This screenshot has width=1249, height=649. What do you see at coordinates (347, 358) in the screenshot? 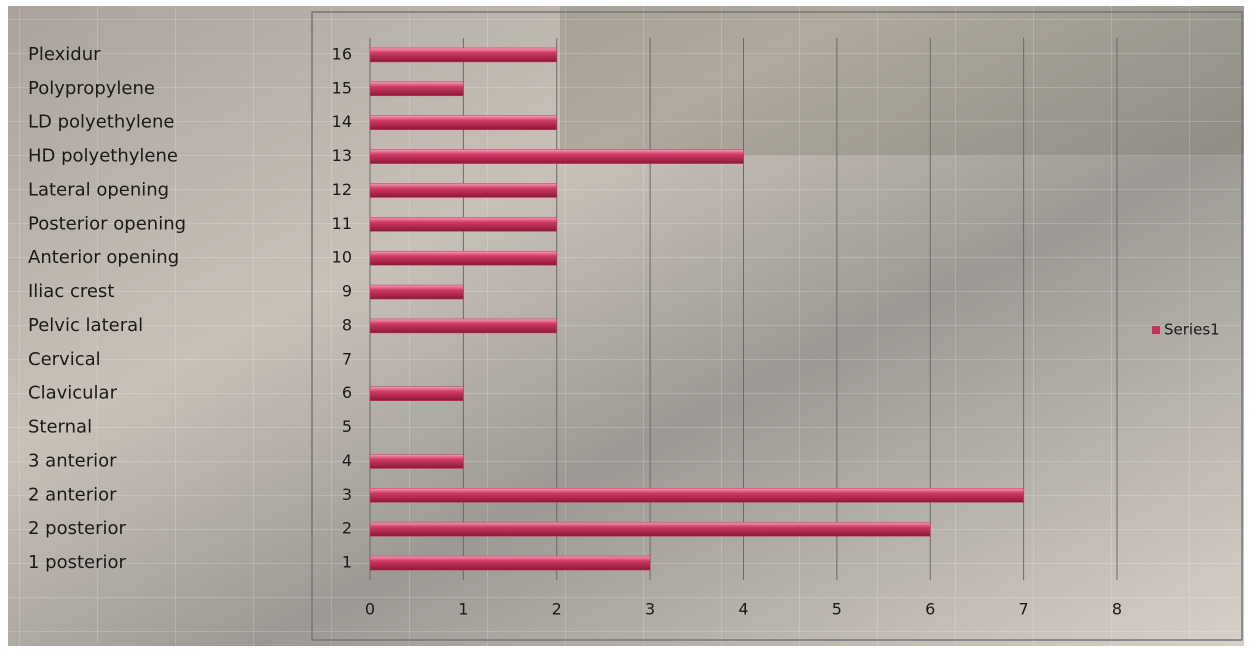
I see `y-tick-label: 7` at bounding box center [347, 358].